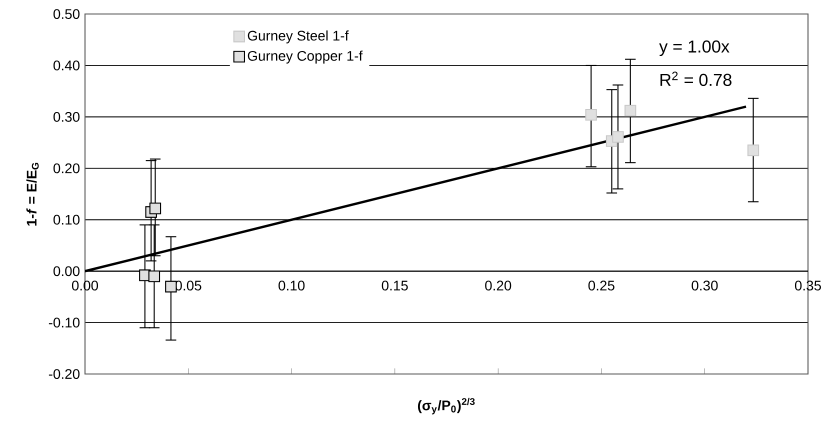 The width and height of the screenshot is (830, 431). What do you see at coordinates (498, 285) in the screenshot?
I see `x-tick-label: 0.20` at bounding box center [498, 285].